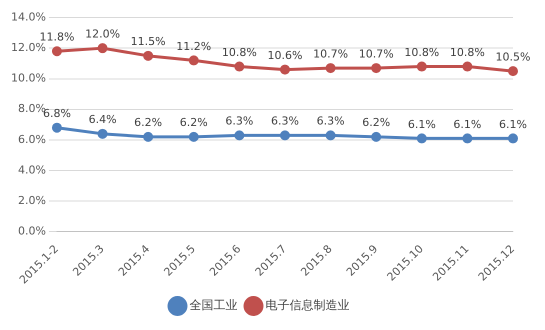 The width and height of the screenshot is (545, 330). What do you see at coordinates (194, 46) in the screenshot?
I see `data-label: 11.2%` at bounding box center [194, 46].